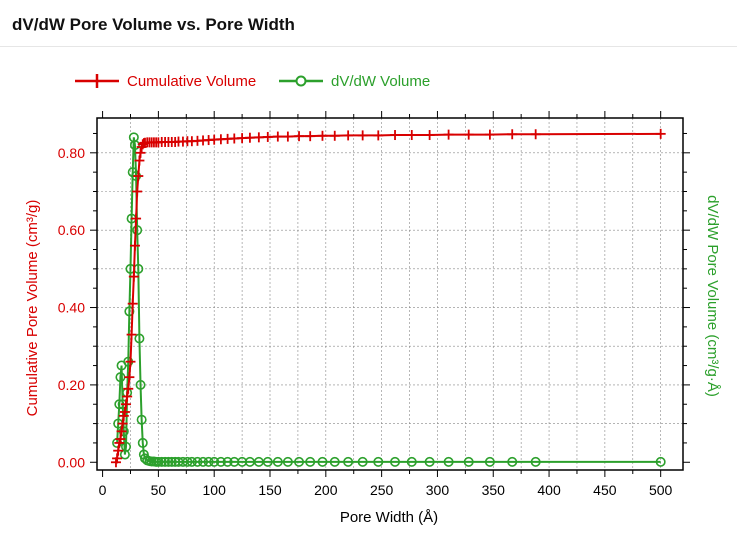 Image resolution: width=737 pixels, height=533 pixels. Describe the element at coordinates (71, 153) in the screenshot. I see `y-tick-label: 0.80` at that location.